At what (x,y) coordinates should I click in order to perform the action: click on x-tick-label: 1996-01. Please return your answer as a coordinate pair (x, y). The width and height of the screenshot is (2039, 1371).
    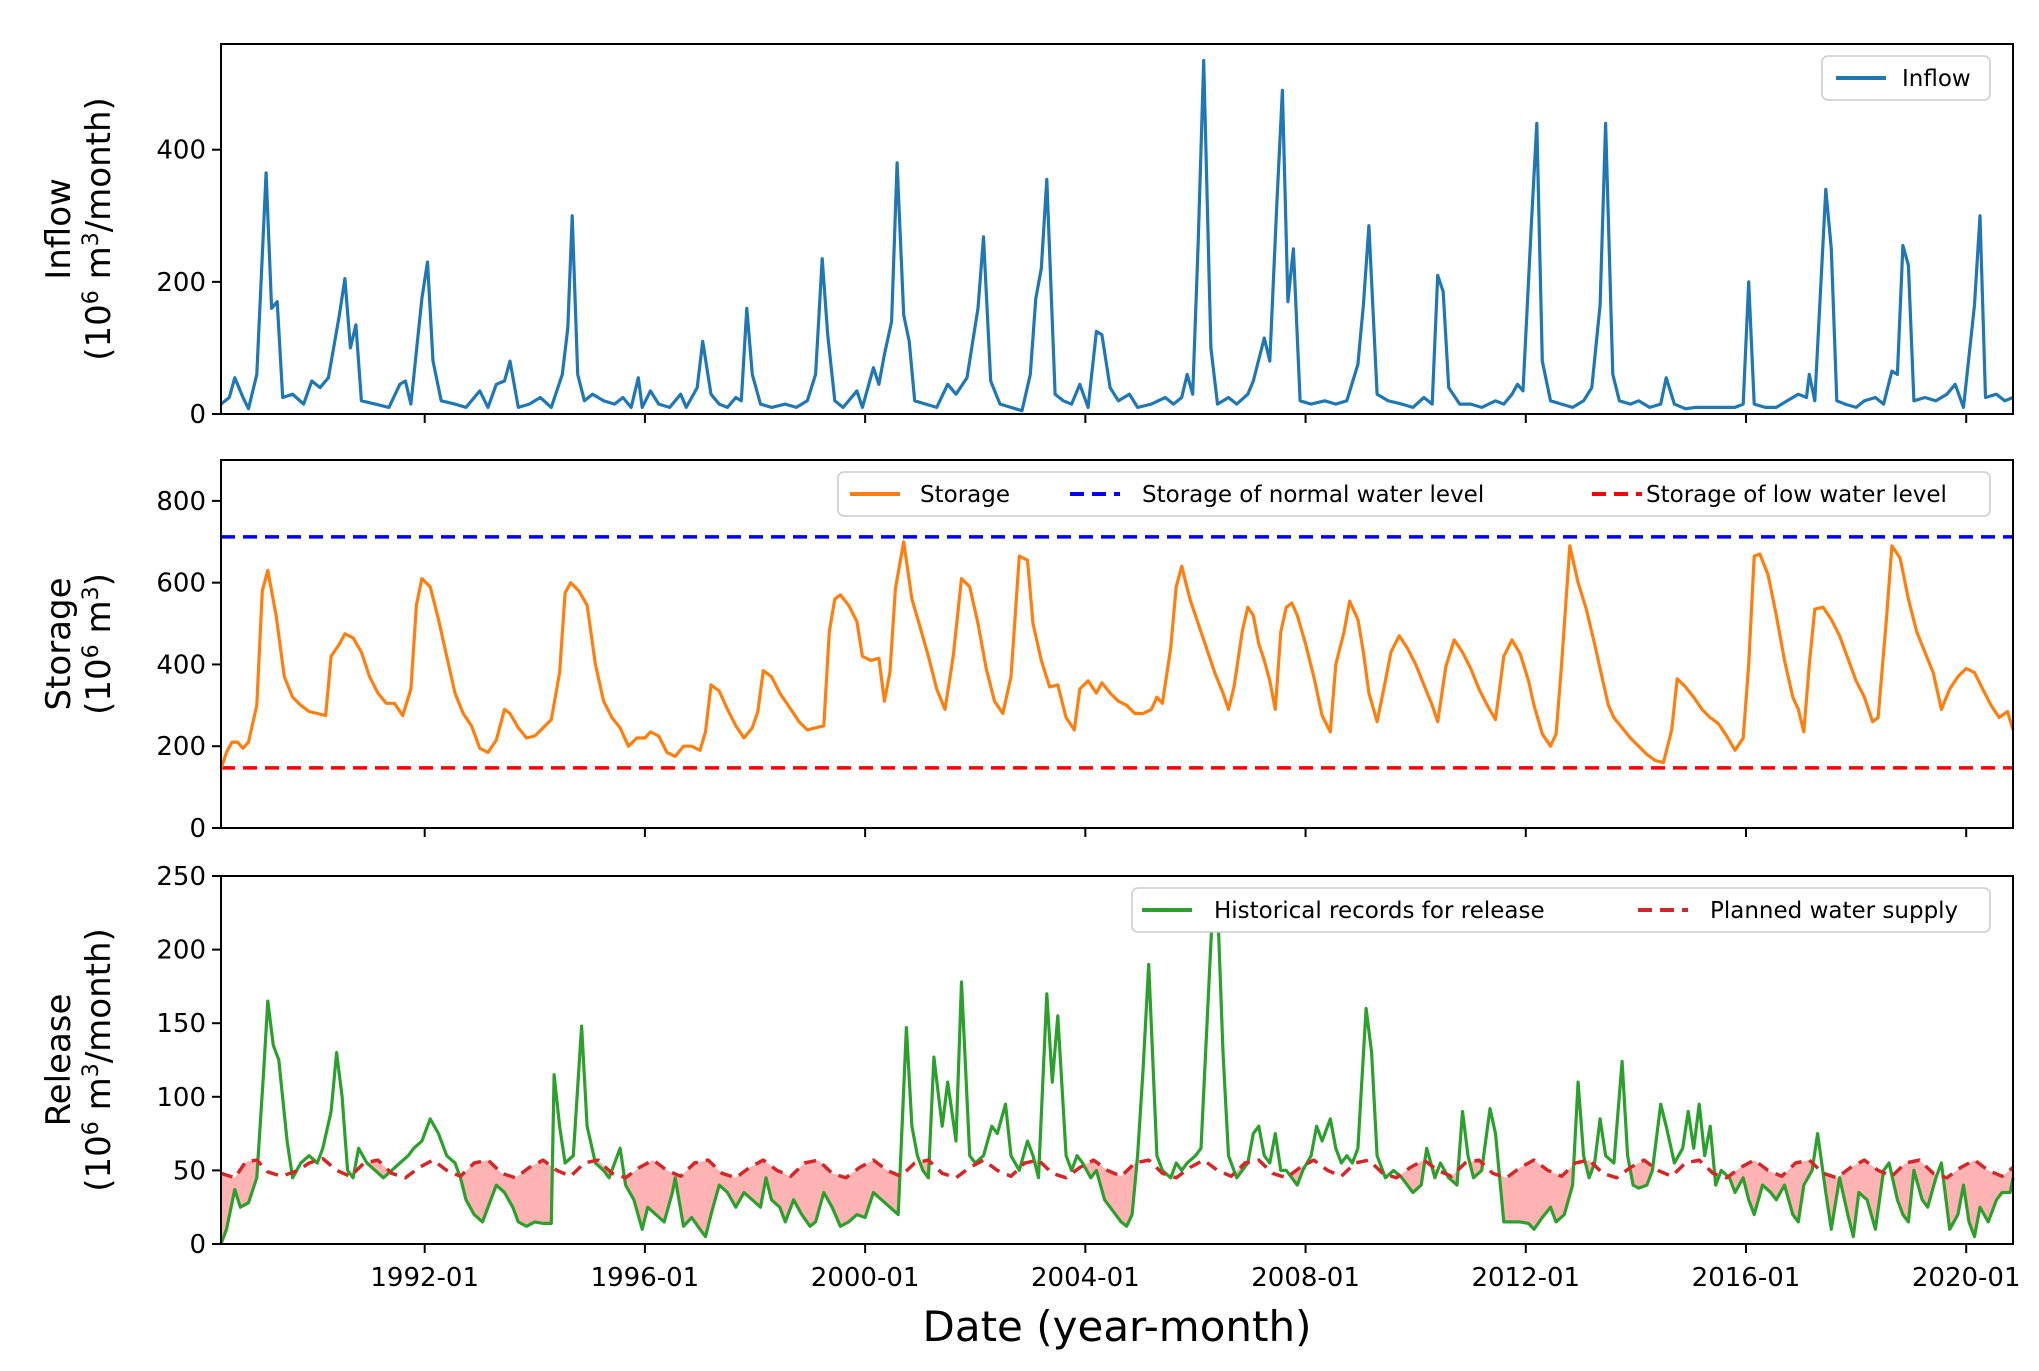
    Looking at the image, I should click on (645, 1278).